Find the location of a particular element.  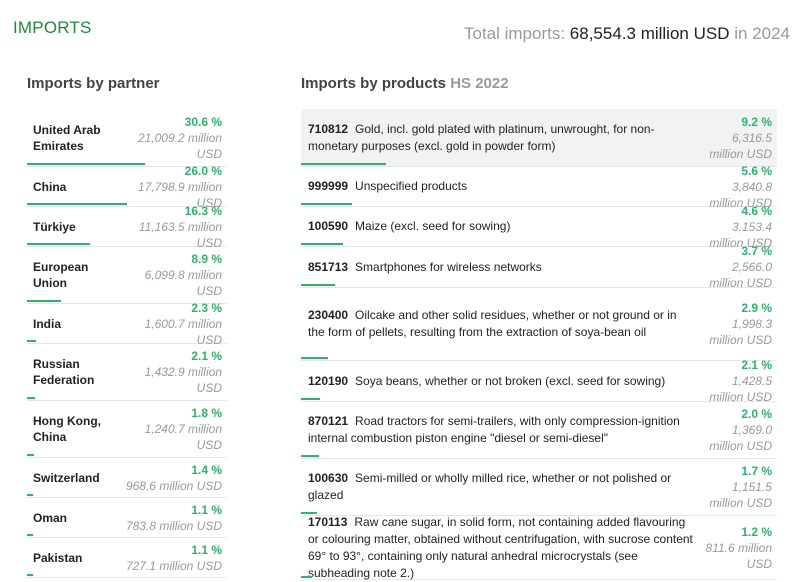

product-code: 710812 is located at coordinates (328, 128).